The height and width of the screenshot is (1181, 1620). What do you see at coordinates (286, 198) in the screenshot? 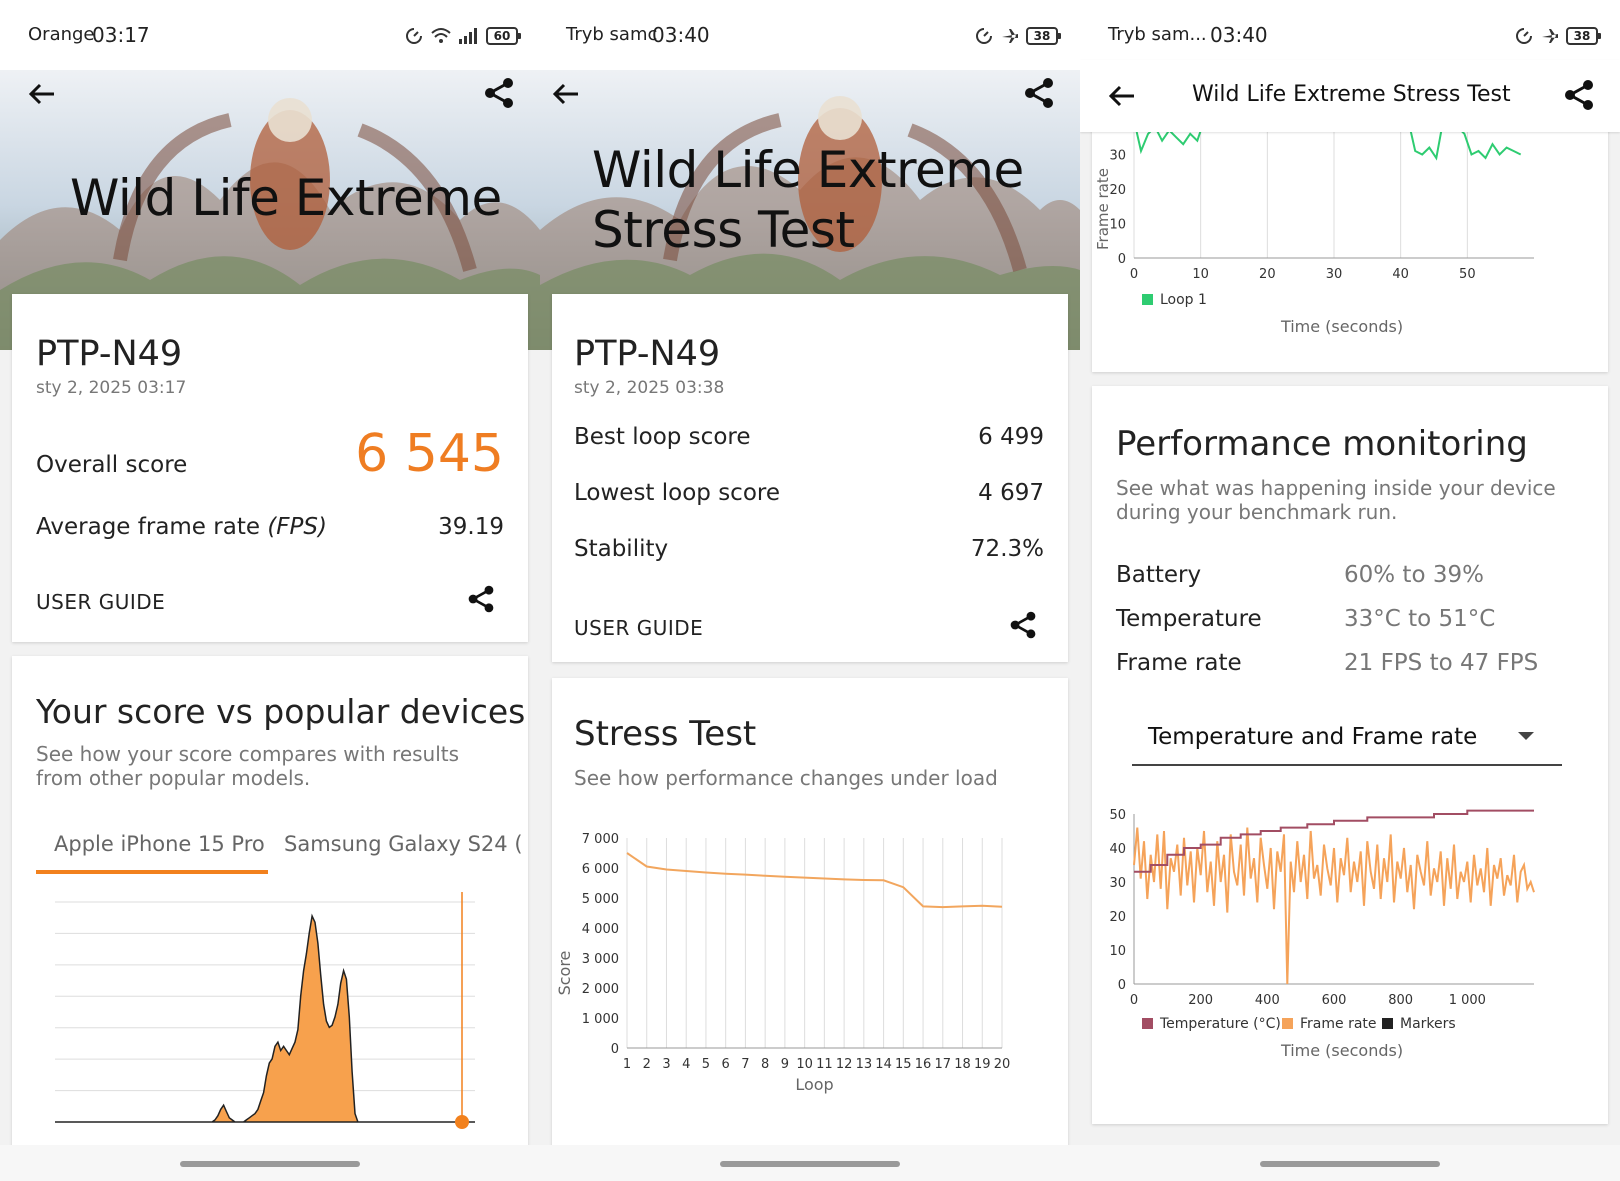
I see `hero-title: Wild Life Extreme` at bounding box center [286, 198].